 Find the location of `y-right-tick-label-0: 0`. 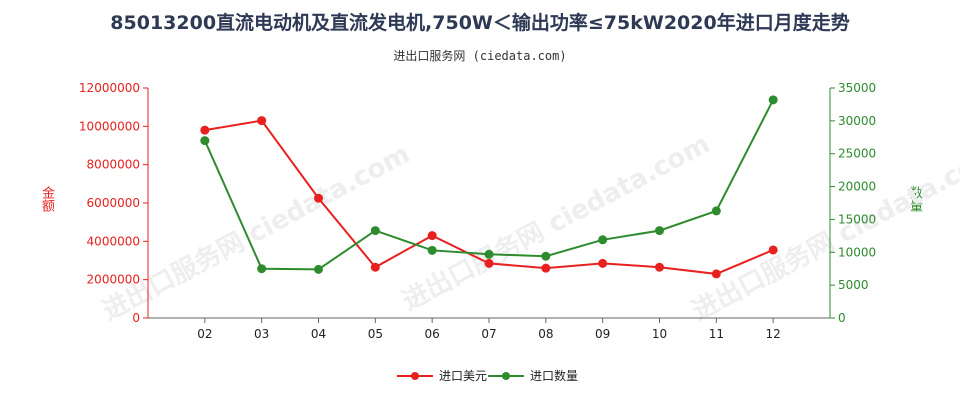

y-right-tick-label-0: 0 is located at coordinates (842, 318).